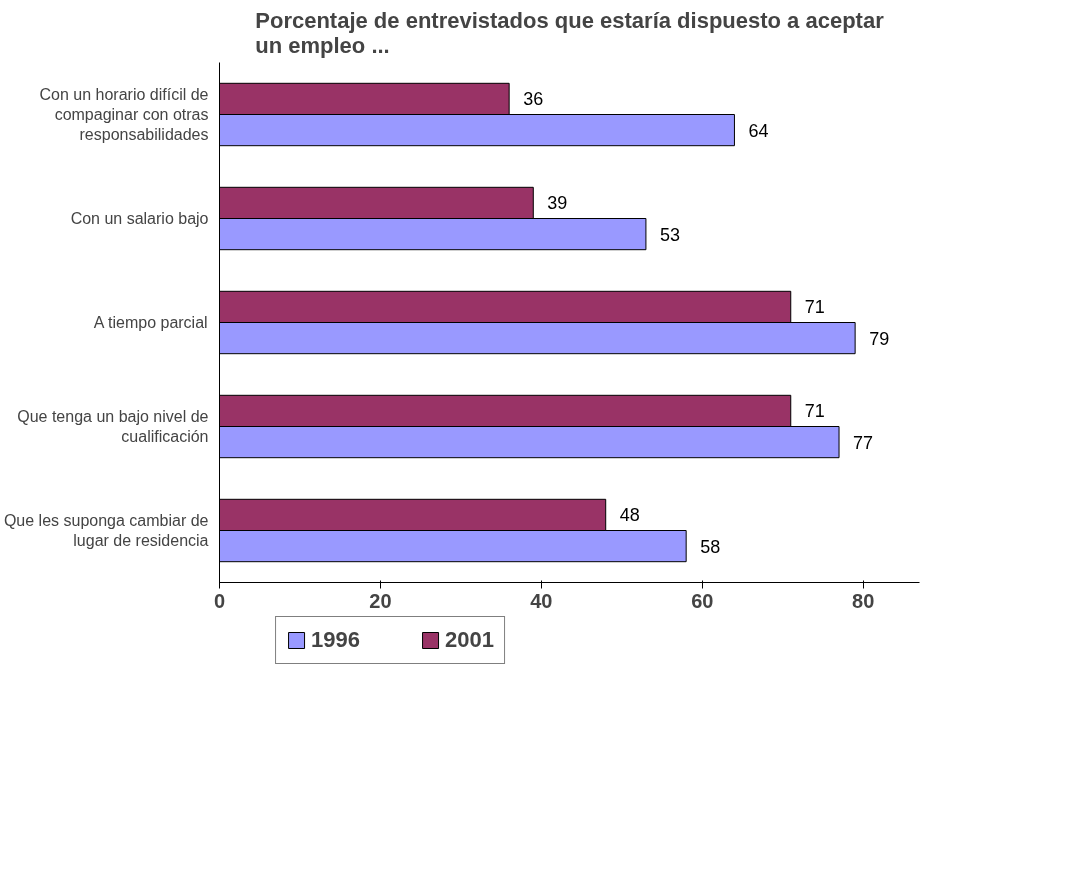  Describe the element at coordinates (139, 218) in the screenshot. I see `y-tick-label: Con un salario bajo` at that location.